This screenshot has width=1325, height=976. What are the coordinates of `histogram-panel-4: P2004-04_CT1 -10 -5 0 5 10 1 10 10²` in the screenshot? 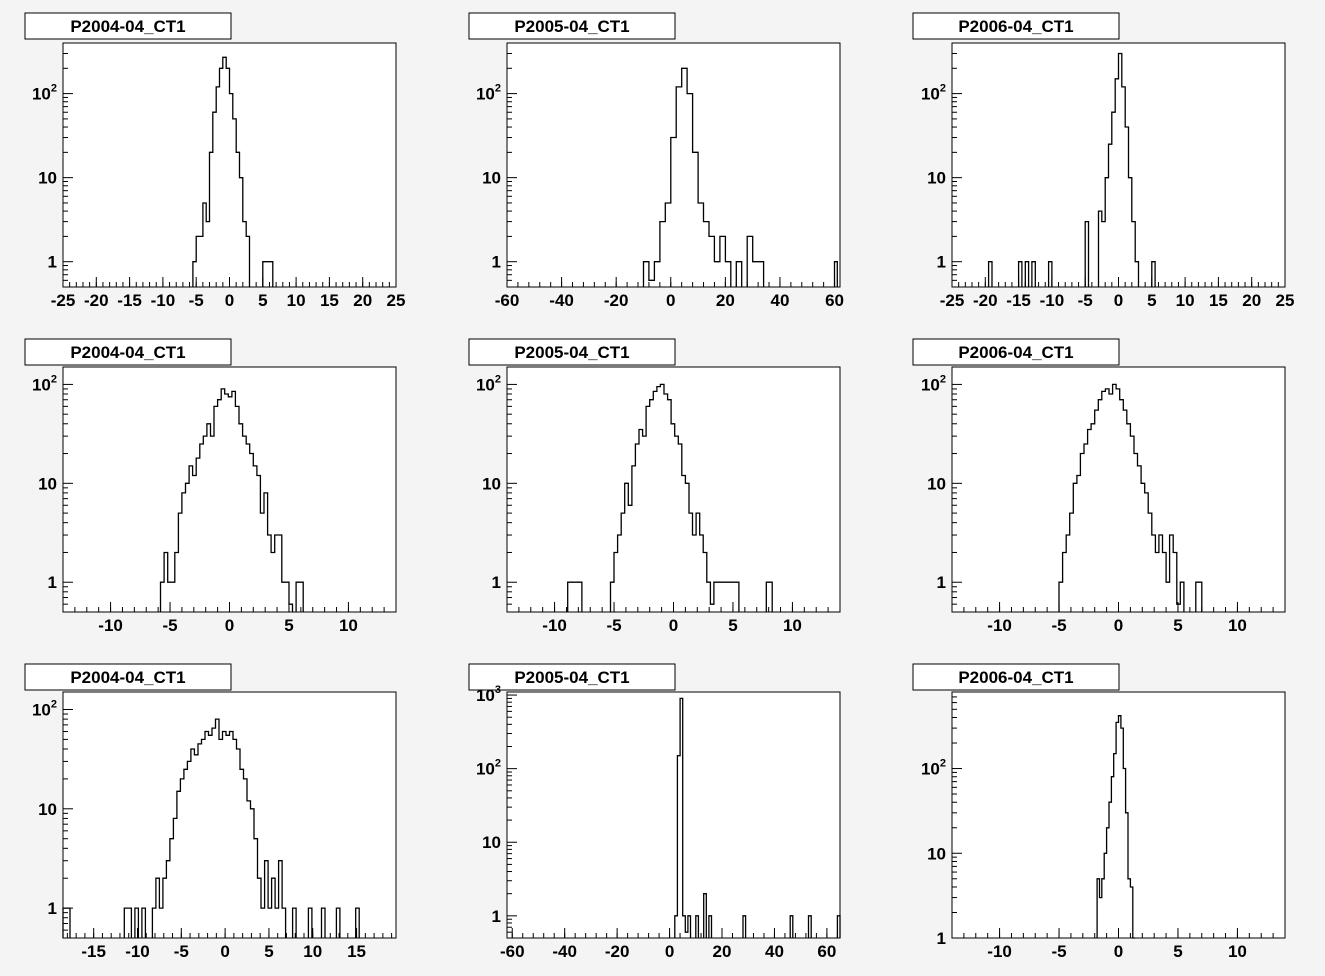 It's located at (210, 486).